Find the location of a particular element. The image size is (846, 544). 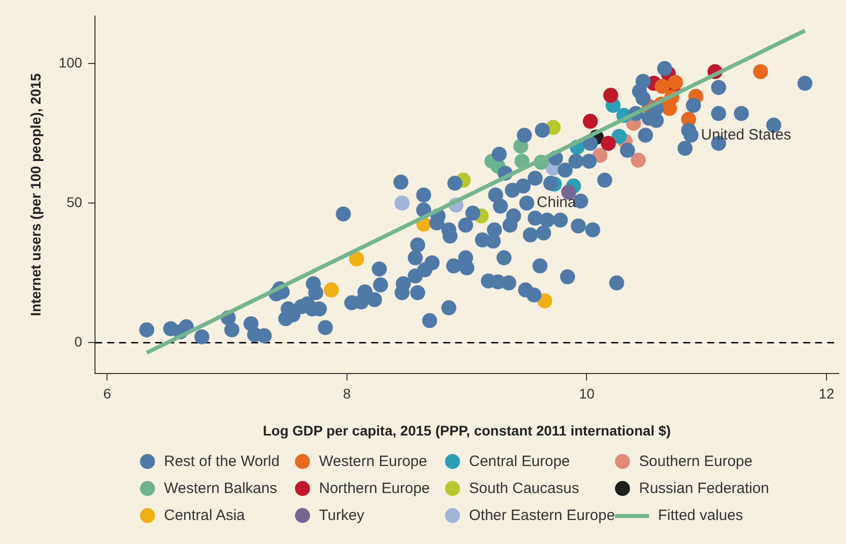

legend-label: Central Europe is located at coordinates (519, 461).